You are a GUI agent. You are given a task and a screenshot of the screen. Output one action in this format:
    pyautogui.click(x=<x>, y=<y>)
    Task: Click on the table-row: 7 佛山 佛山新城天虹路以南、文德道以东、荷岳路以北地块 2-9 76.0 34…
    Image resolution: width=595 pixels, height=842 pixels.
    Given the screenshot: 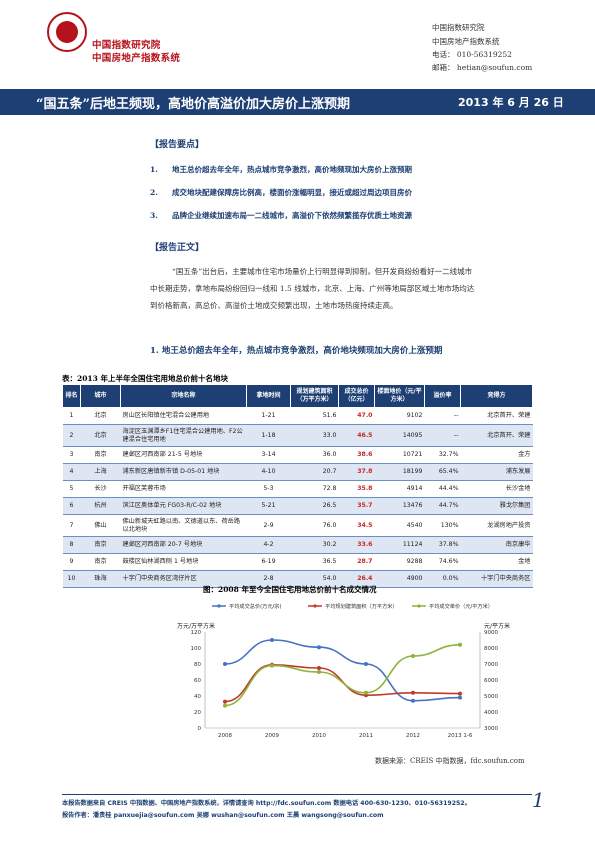 What is the action you would take?
    pyautogui.click(x=297, y=525)
    